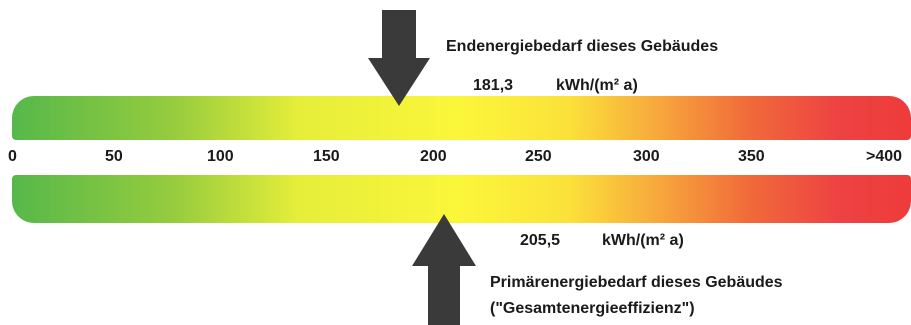  What do you see at coordinates (114, 156) in the screenshot?
I see `scale-tick-50: 50` at bounding box center [114, 156].